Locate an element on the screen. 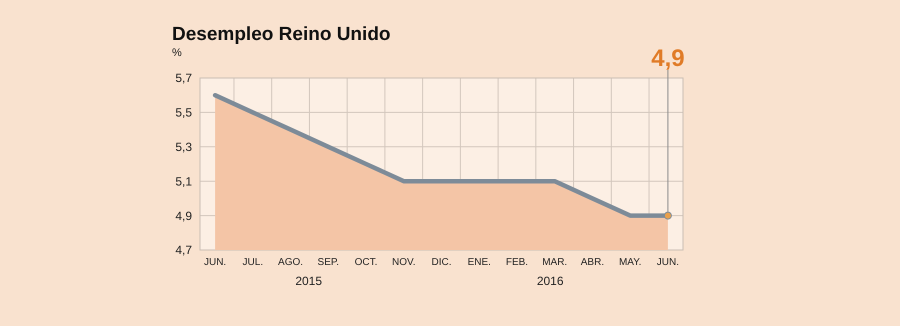 The height and width of the screenshot is (326, 900). y-tick-label: 5,5 is located at coordinates (183, 113).